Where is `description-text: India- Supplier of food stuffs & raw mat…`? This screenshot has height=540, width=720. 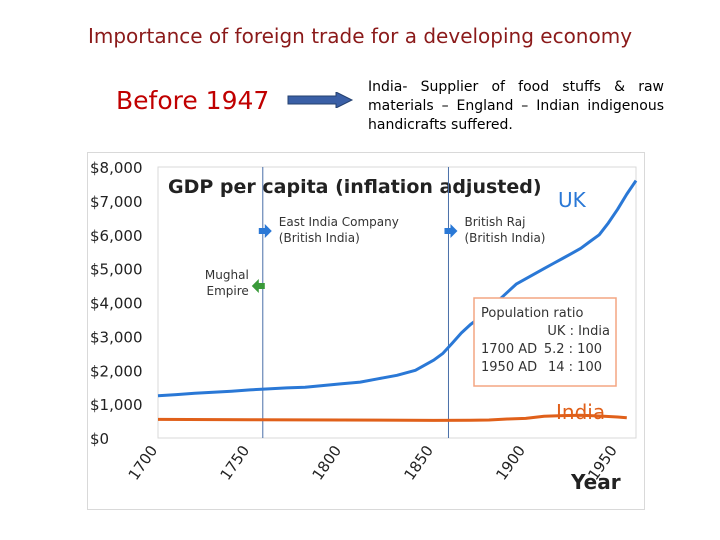
description-text: India- Supplier of food stuffs & raw mat… is located at coordinates (516, 106).